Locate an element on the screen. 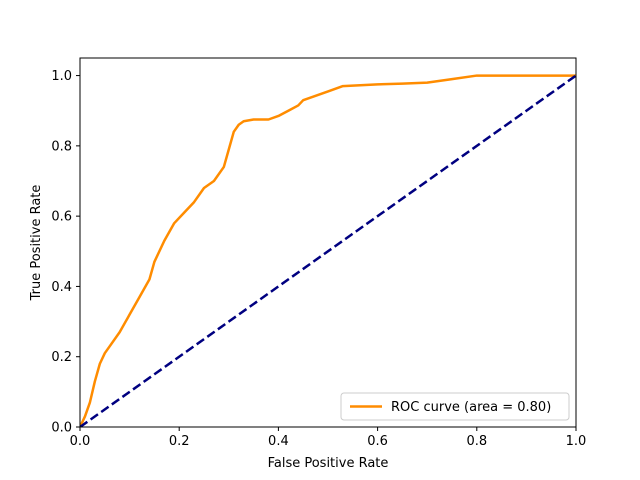  y-tick-label: 0.2 is located at coordinates (61, 357).